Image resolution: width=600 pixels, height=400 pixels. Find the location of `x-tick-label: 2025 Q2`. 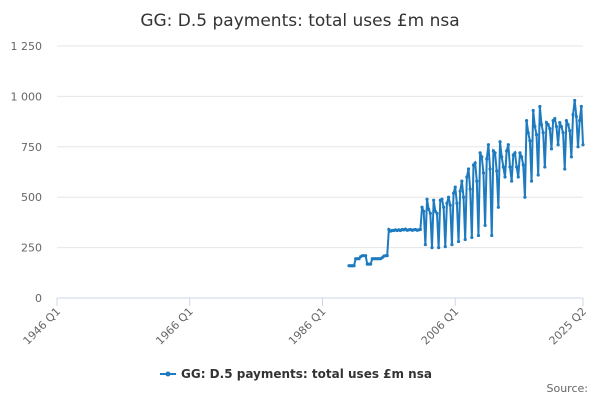

x-tick-label: 2025 Q2 is located at coordinates (568, 326).